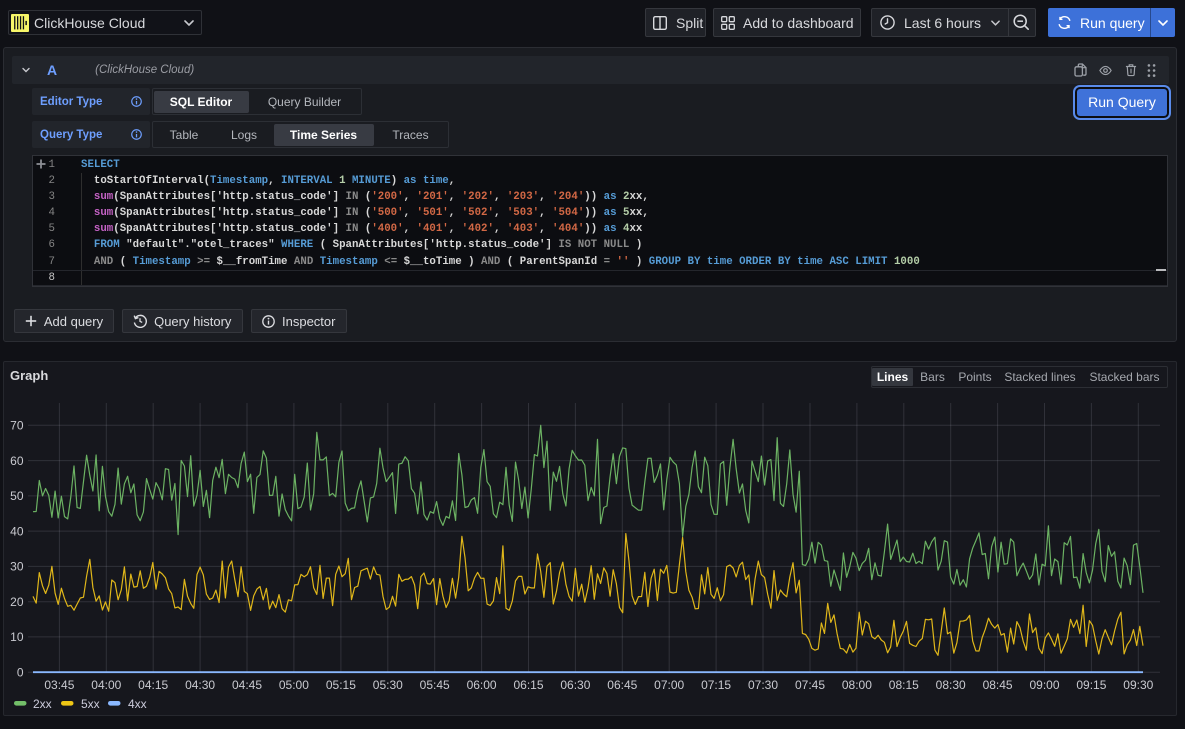 The height and width of the screenshot is (729, 1185). Describe the element at coordinates (59, 685) in the screenshot. I see `svg-text: 03:45` at that location.